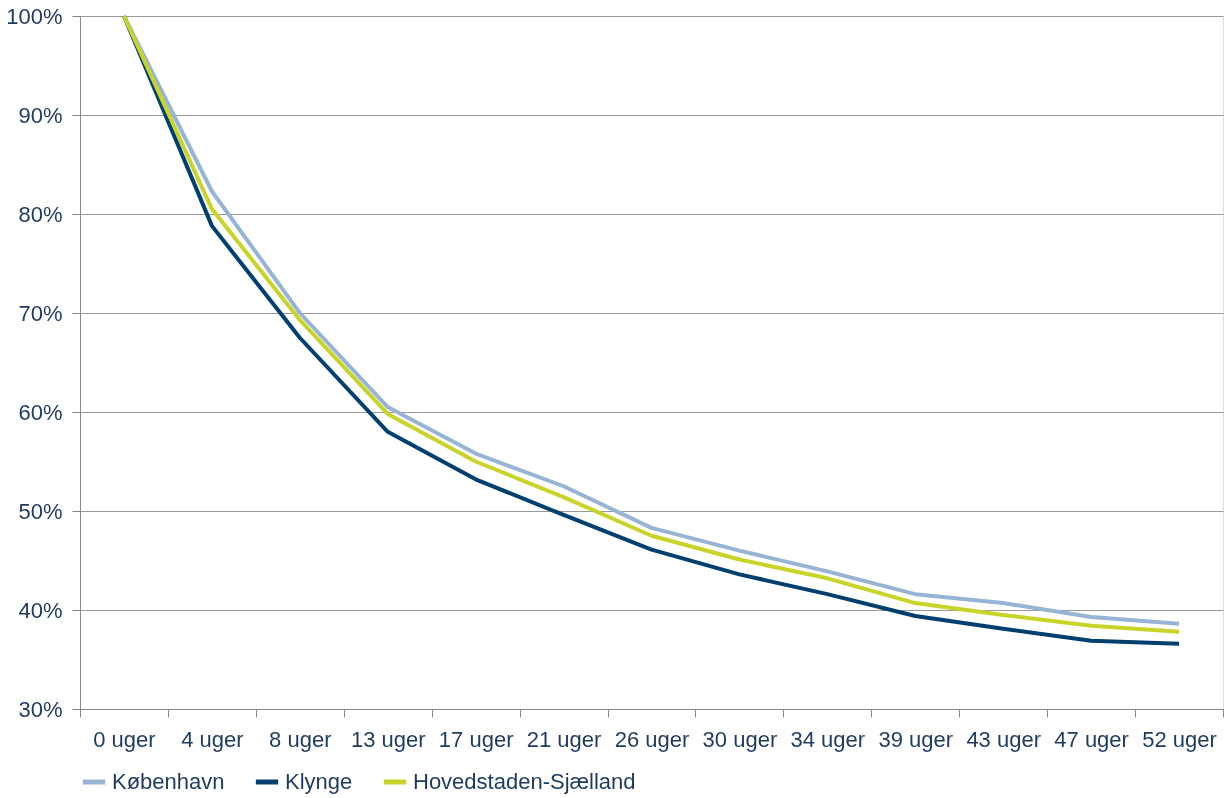 The width and height of the screenshot is (1229, 798). Describe the element at coordinates (40, 511) in the screenshot. I see `y-tick-label: 50%` at that location.